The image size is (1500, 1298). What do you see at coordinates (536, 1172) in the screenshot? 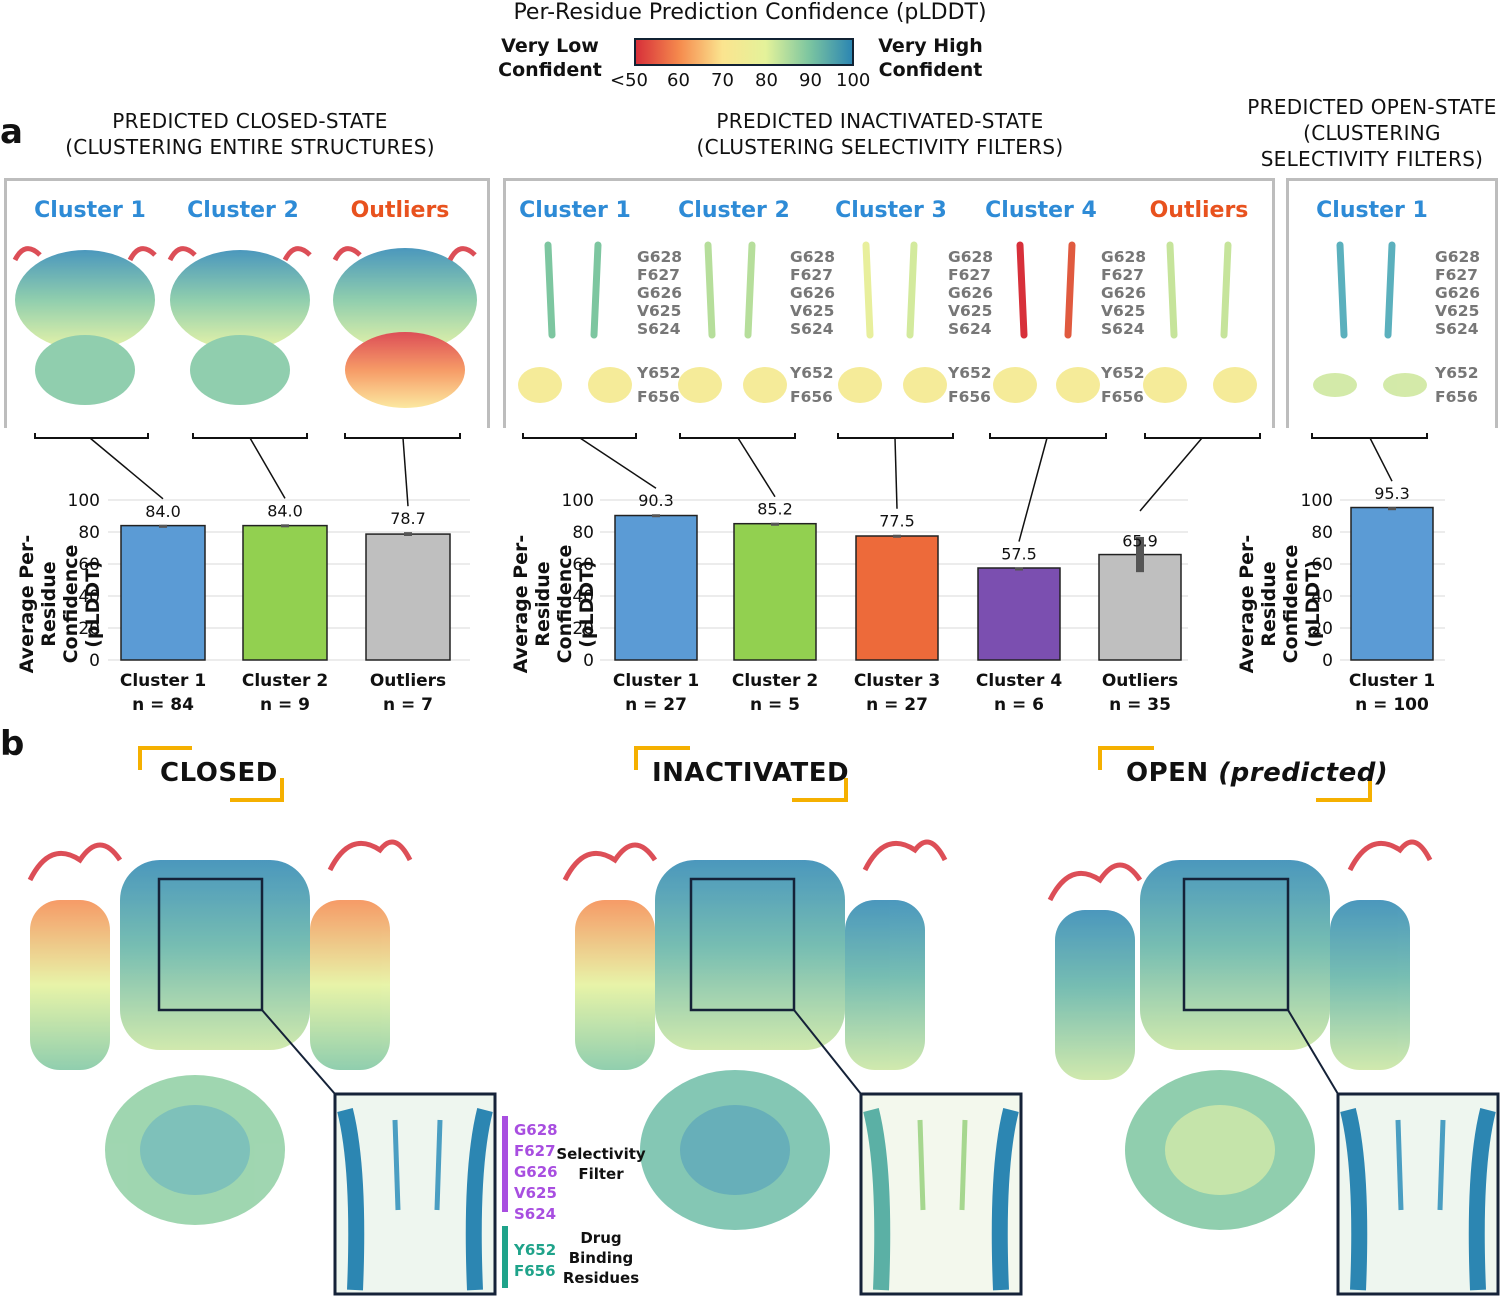
I see `sf-residue-list: G628 F627 G626 V625 S624` at bounding box center [536, 1172].